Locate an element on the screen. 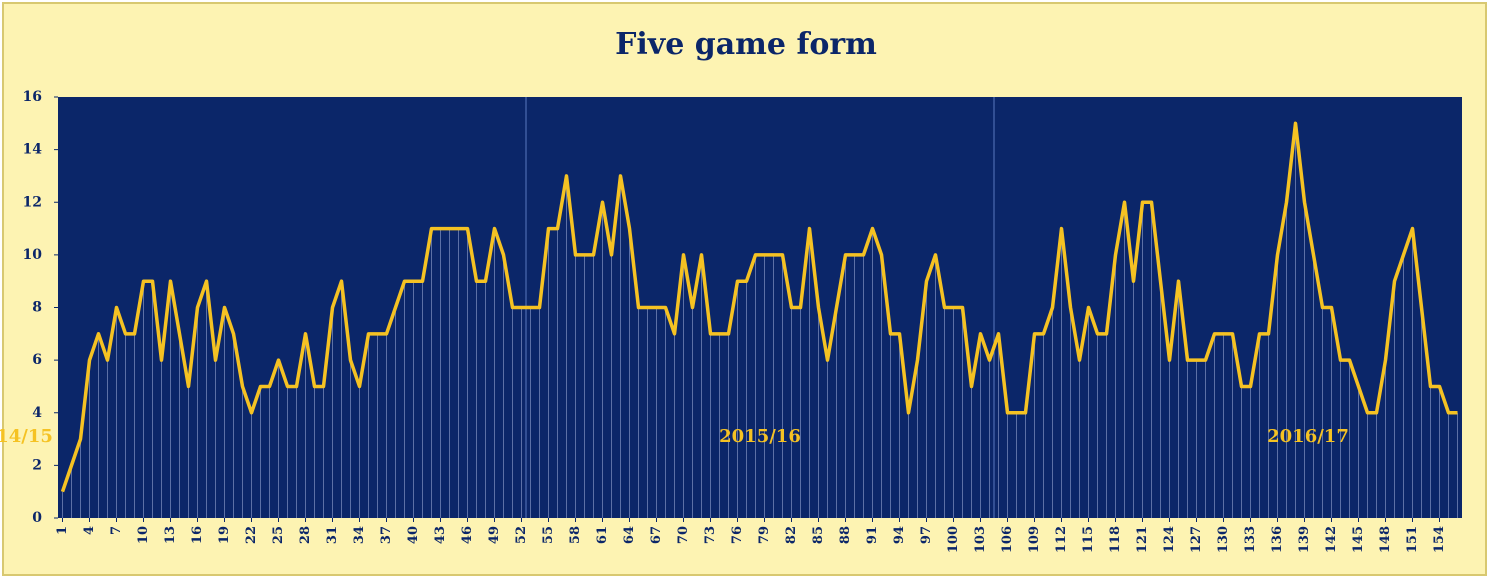 The image size is (1492, 585). x-tick-label: 22 is located at coordinates (251, 535).